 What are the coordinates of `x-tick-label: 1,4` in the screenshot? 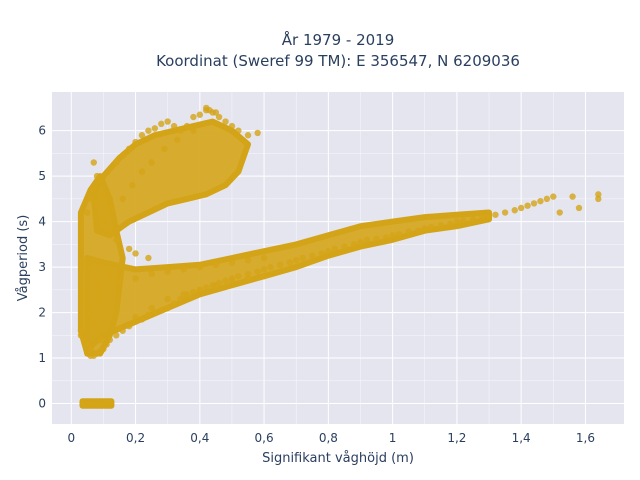 It's located at (521, 438).